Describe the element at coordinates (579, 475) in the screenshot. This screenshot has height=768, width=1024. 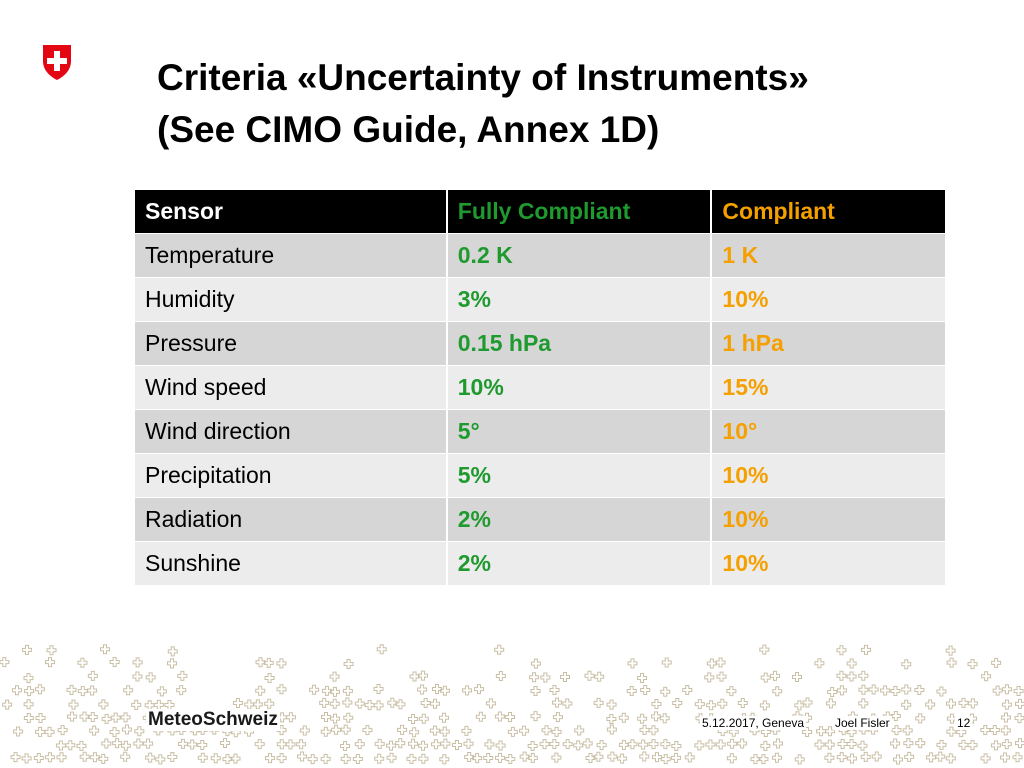
I see `fully-compliant-cell: 5%` at that location.